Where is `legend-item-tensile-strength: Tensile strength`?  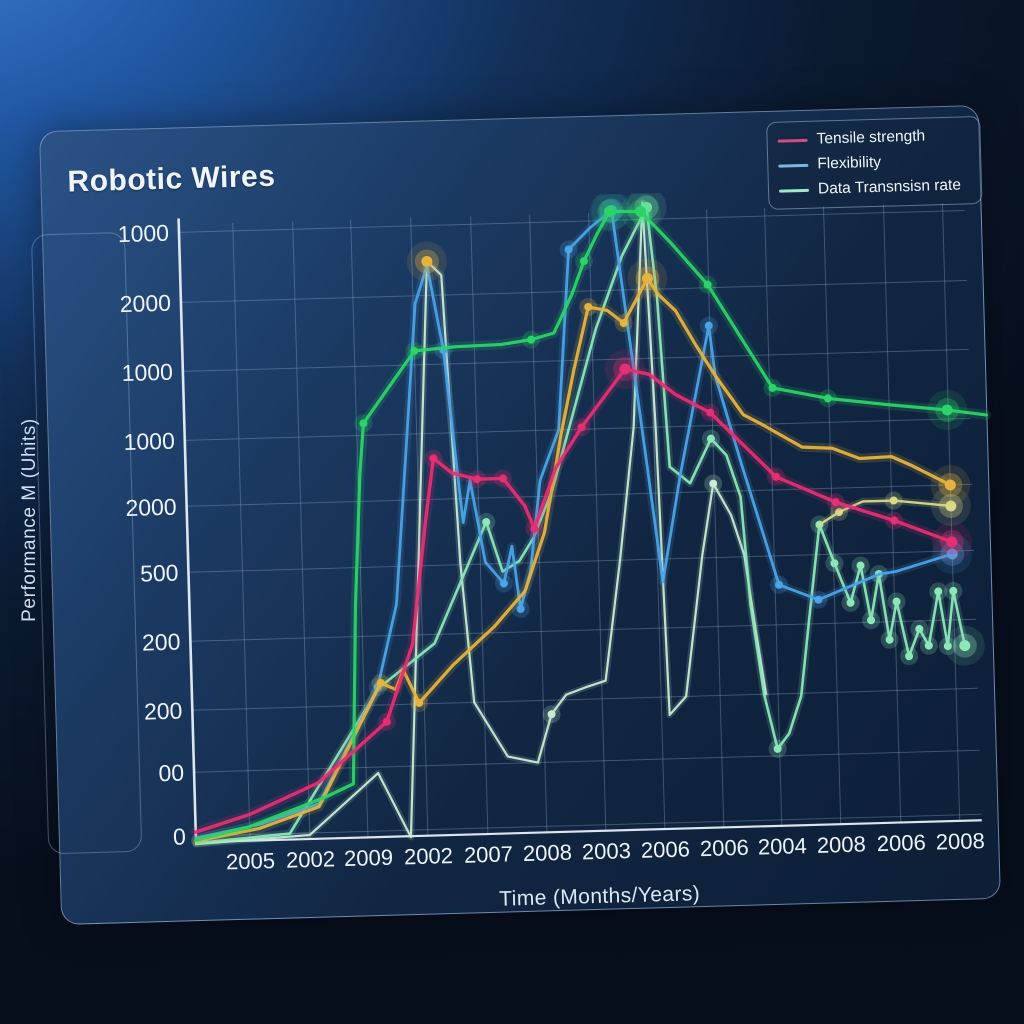
legend-item-tensile-strength: Tensile strength is located at coordinates (873, 137).